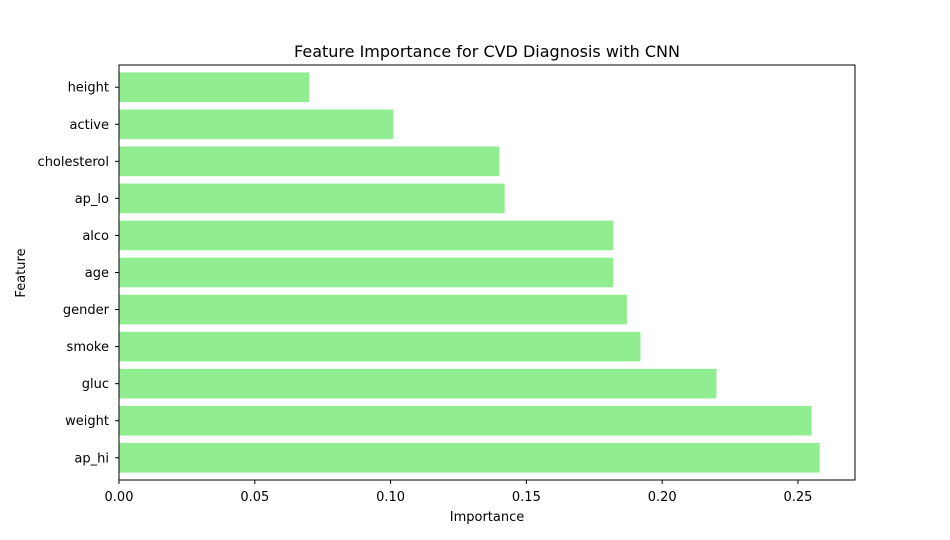 This screenshot has width=950, height=540. What do you see at coordinates (390, 497) in the screenshot?
I see `x-tick-label: 0.10` at bounding box center [390, 497].